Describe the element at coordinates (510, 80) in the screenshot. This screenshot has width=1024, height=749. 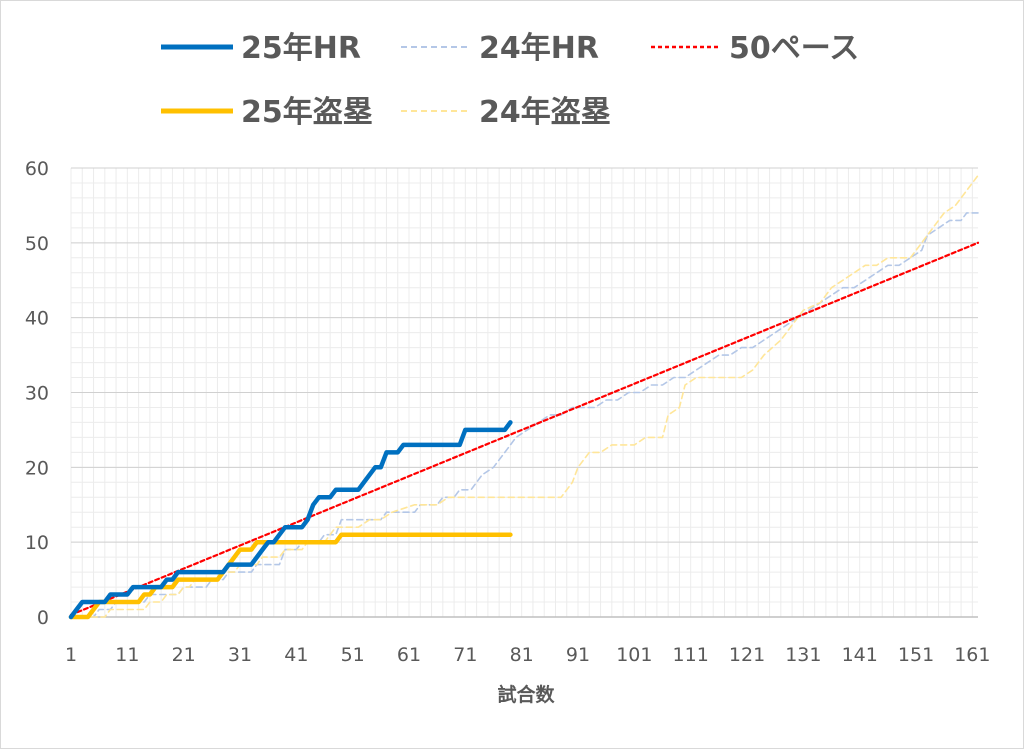
I see `legend: 25年HR 24年HR 50ペース 25年盗塁 24年盗塁` at that location.